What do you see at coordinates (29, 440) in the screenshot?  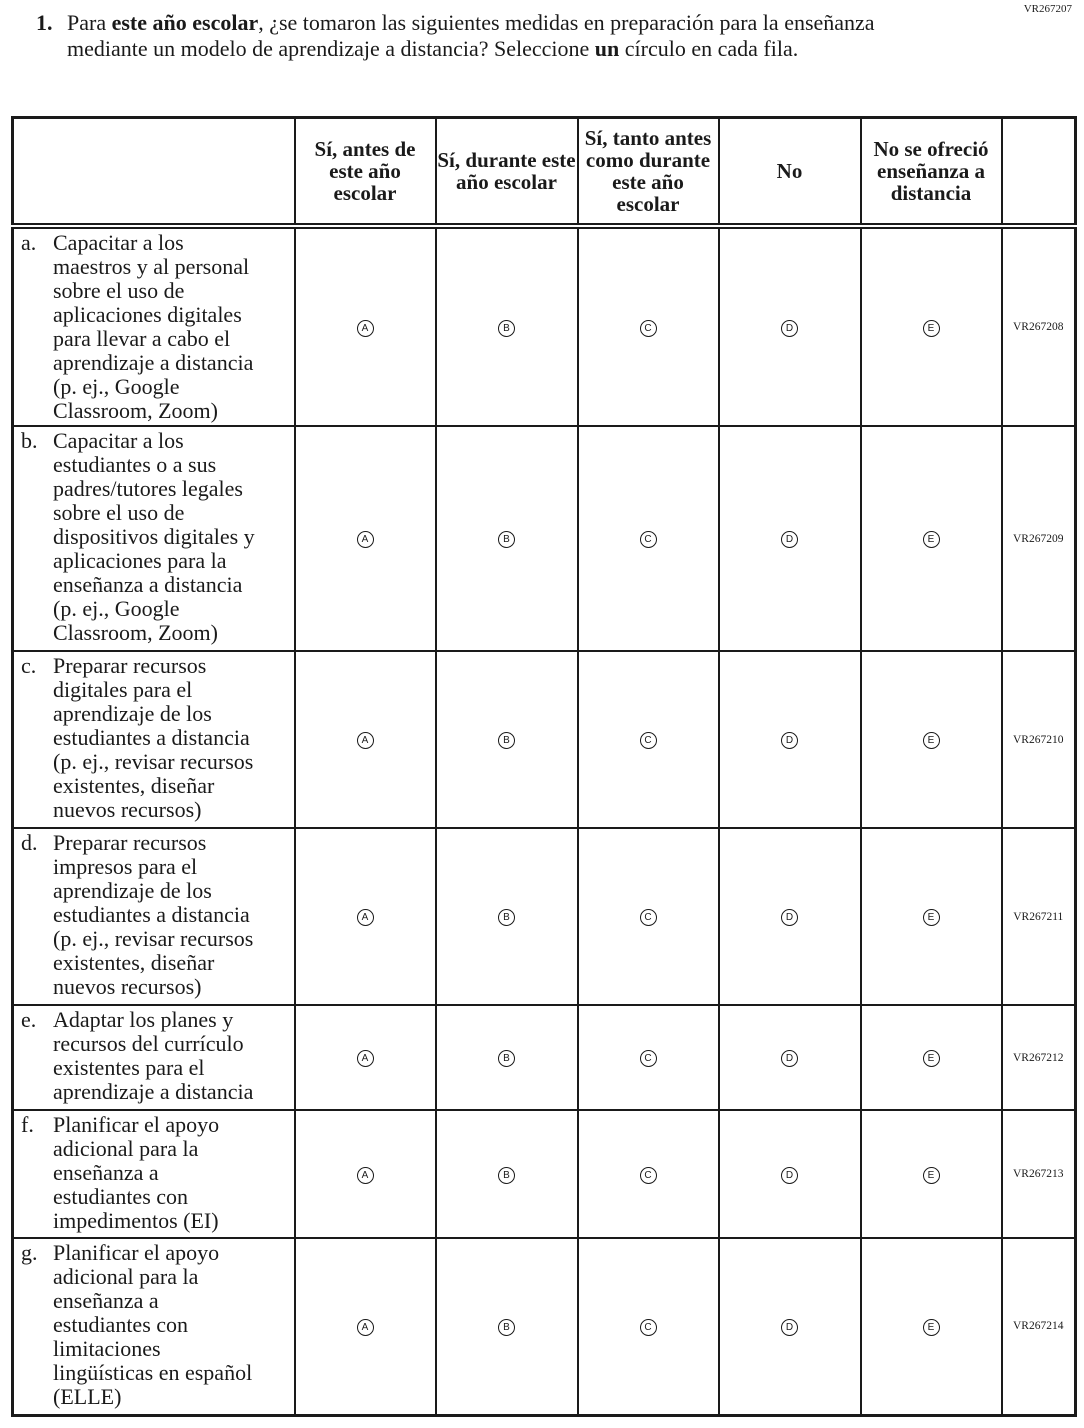 I see `row-letter: b.` at bounding box center [29, 440].